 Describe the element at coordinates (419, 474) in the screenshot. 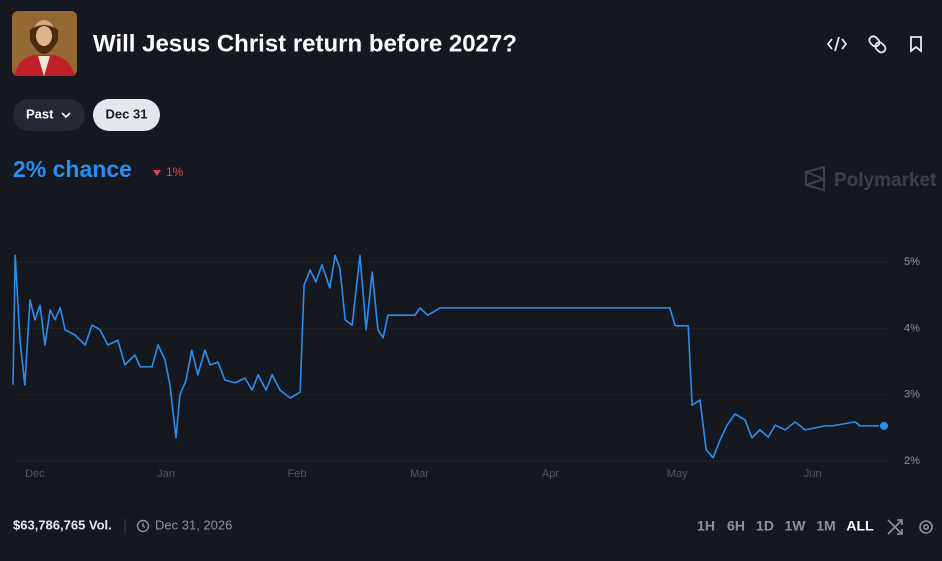

I see `x-tick-label: Mar` at that location.